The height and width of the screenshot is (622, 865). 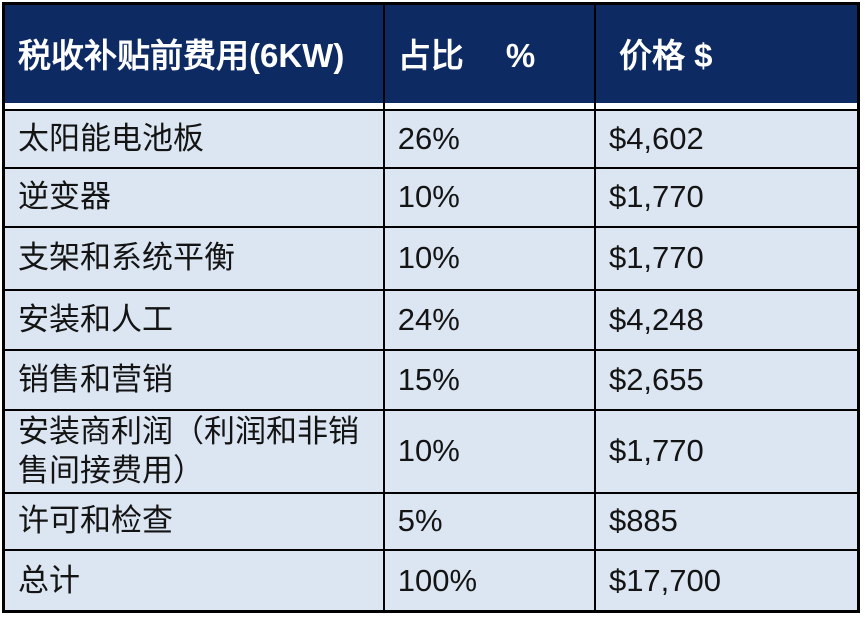 I want to click on header-cell-item: 税收补贴前费用(6KW), so click(x=193, y=56).